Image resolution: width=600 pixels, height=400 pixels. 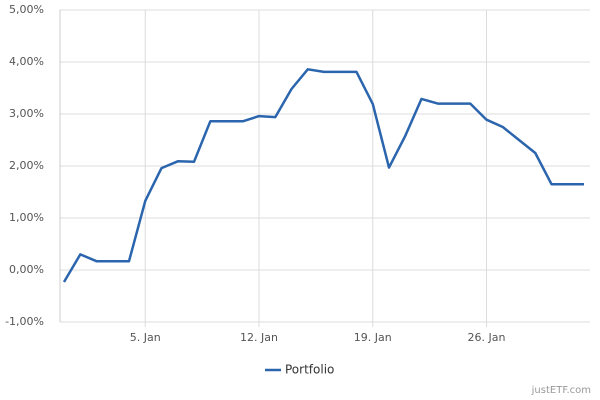 I want to click on y-tick-label: 1,00%, so click(x=26, y=217).